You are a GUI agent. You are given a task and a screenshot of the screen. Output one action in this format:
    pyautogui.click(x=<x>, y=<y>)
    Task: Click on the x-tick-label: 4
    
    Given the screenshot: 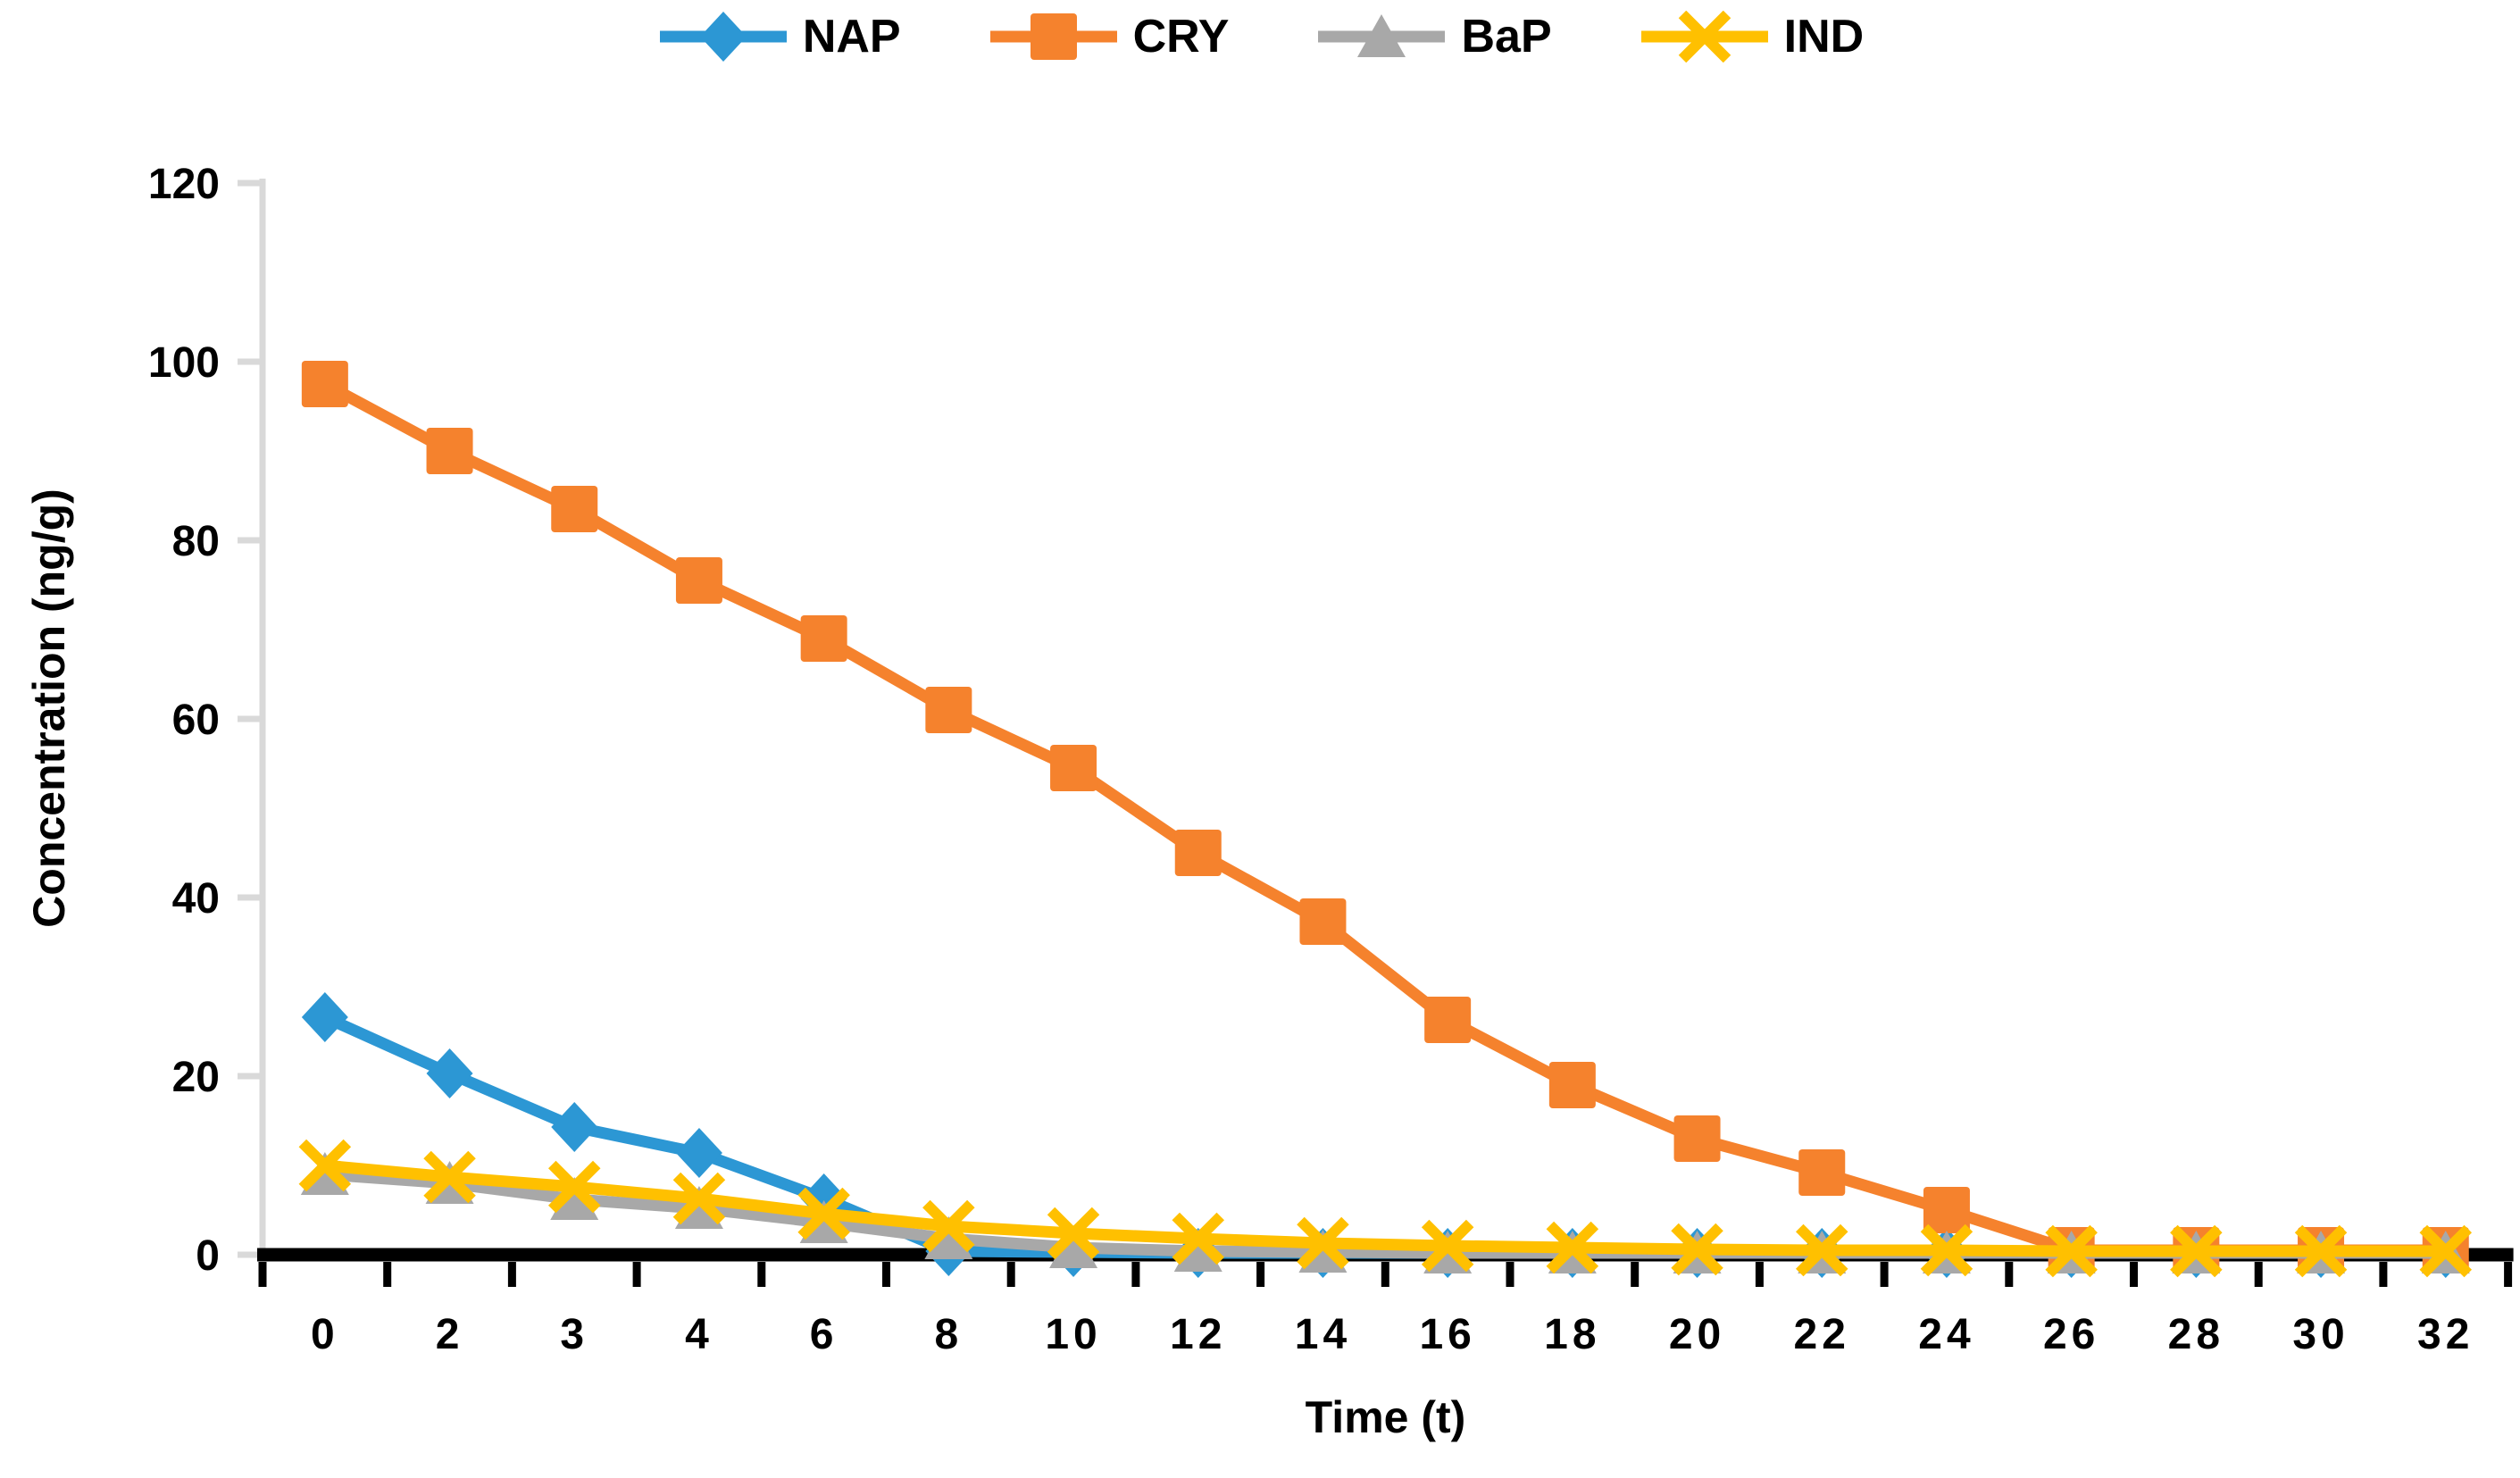 What is the action you would take?
    pyautogui.click(x=699, y=1334)
    